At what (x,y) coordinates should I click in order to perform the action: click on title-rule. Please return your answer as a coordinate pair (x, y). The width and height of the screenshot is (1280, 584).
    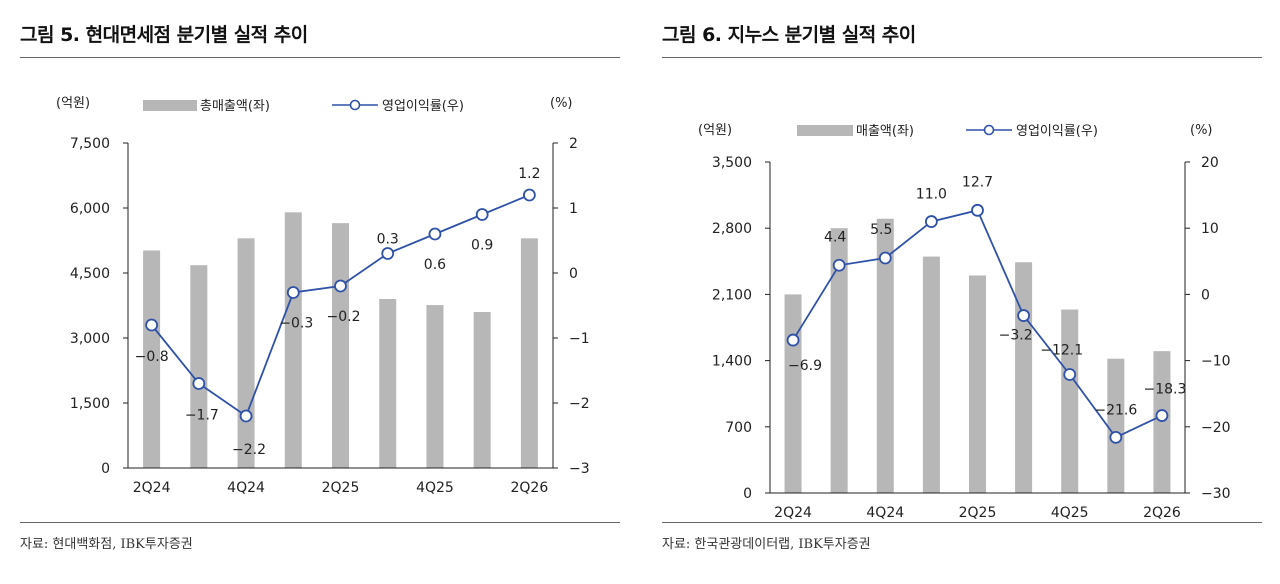
    Looking at the image, I should click on (962, 57).